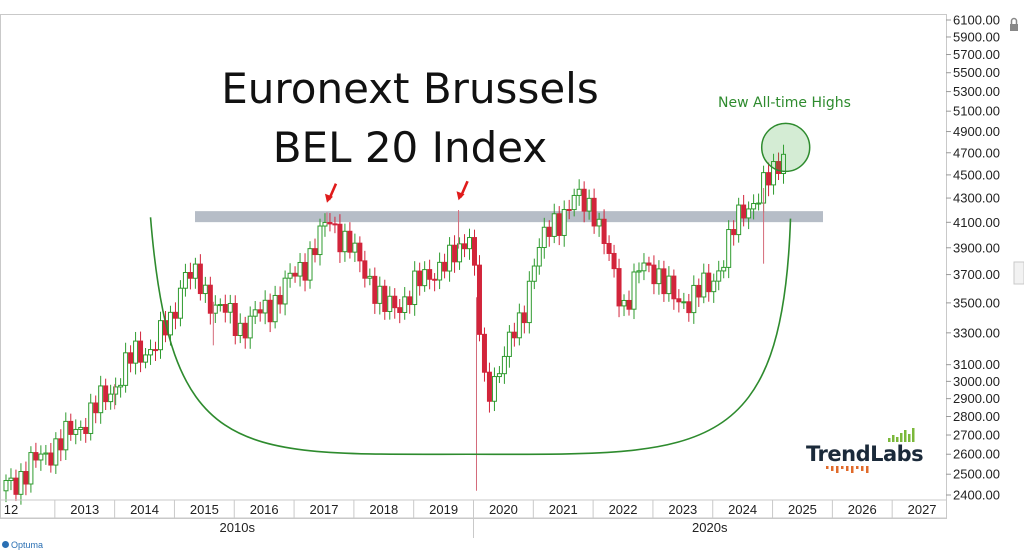  I want to click on x-tick-label: 2023, so click(682, 509).